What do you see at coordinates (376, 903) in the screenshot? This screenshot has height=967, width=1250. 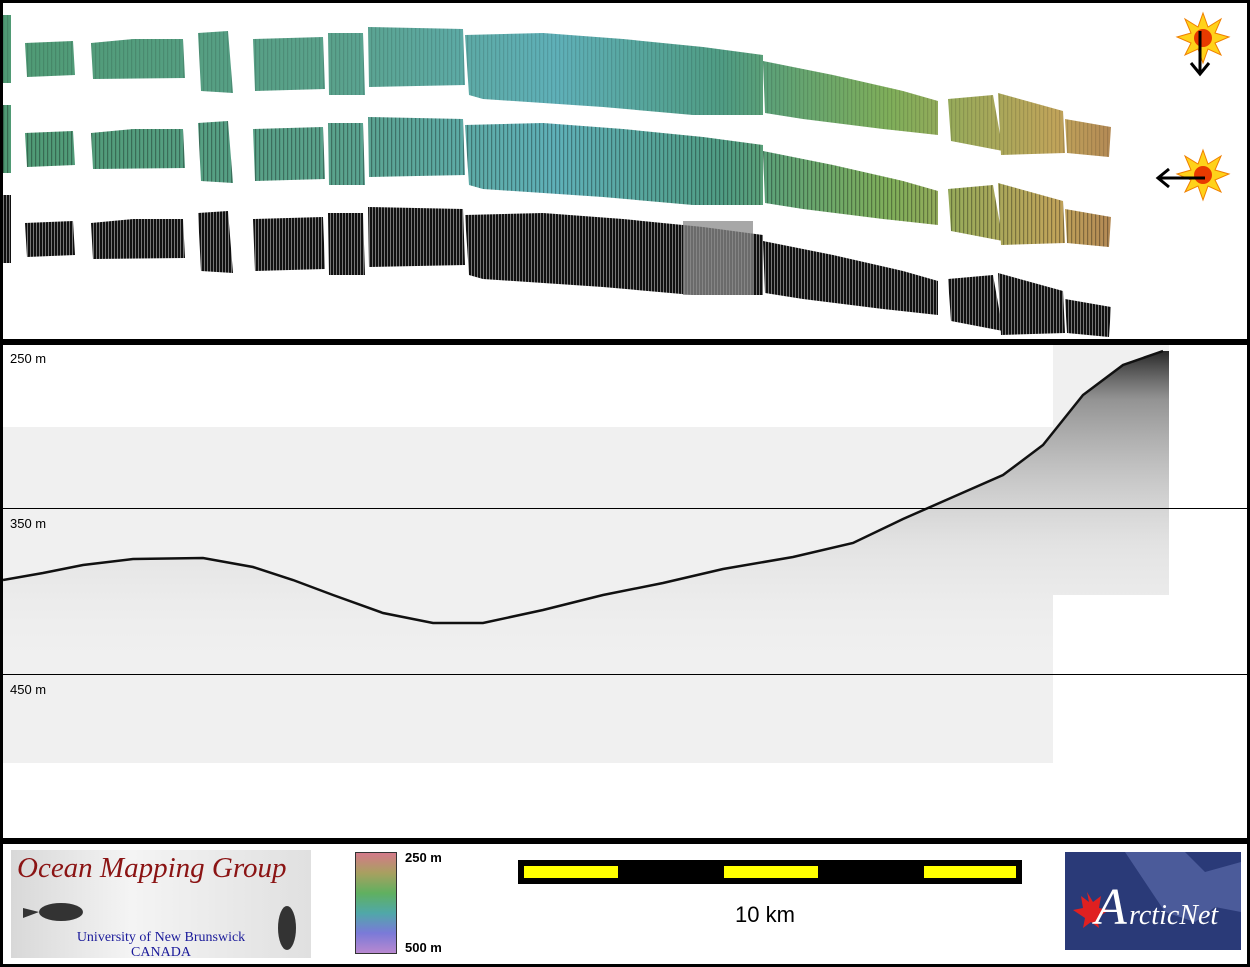 I see `depth-colour-bar` at bounding box center [376, 903].